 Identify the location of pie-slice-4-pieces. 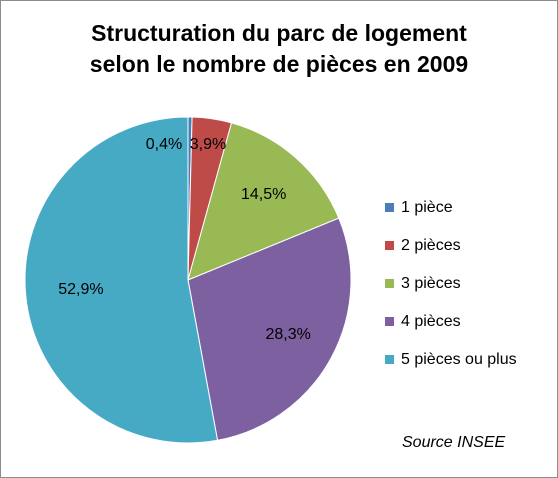
(269, 329).